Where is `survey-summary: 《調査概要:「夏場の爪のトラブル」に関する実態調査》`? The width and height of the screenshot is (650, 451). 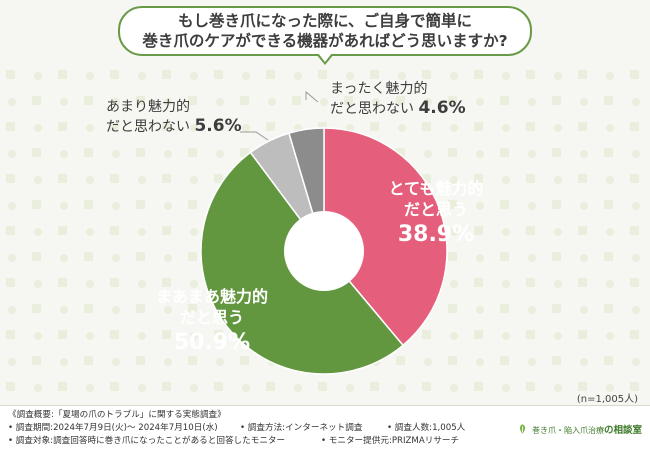
survey-summary: 《調査概要:「夏場の爪のトラブル」に関する実態調査》 is located at coordinates (117, 415).